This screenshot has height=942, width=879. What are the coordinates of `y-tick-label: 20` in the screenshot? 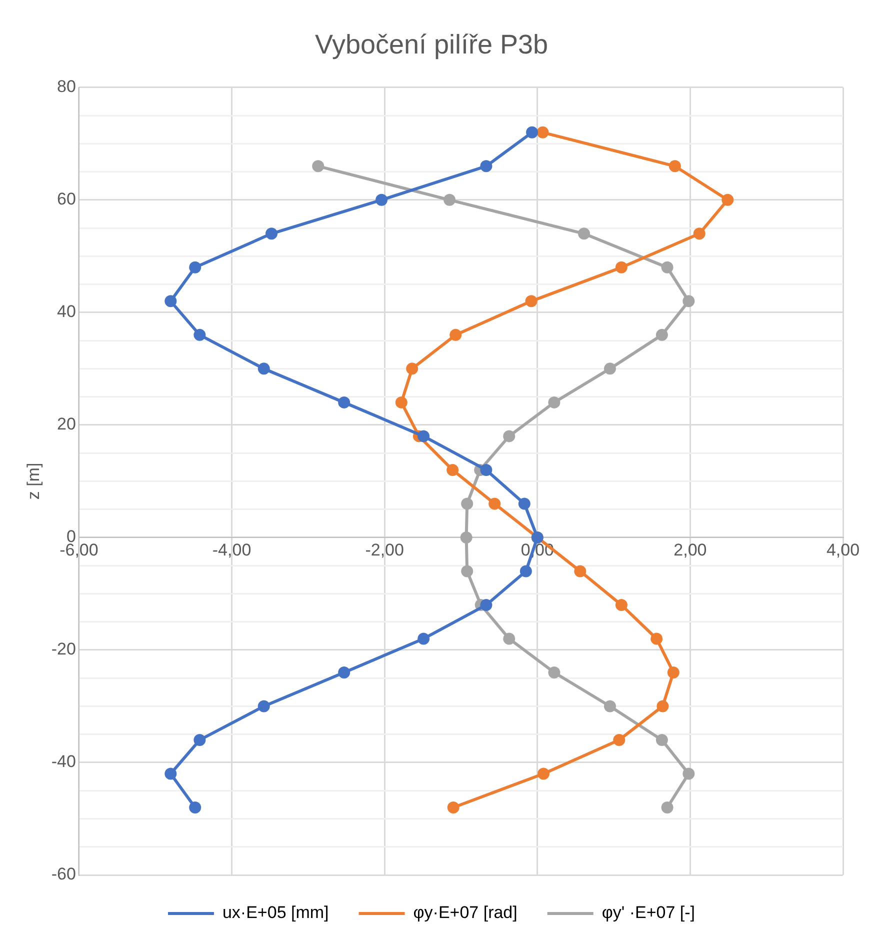 It's located at (66, 424).